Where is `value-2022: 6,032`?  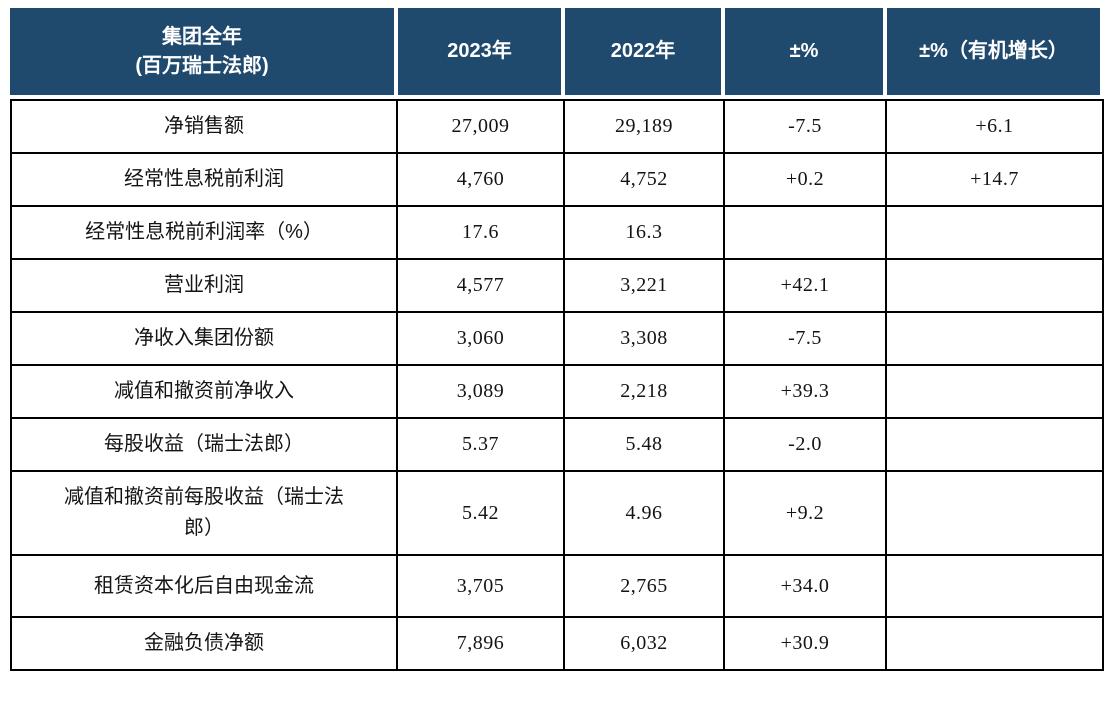
value-2022: 6,032 is located at coordinates (644, 643).